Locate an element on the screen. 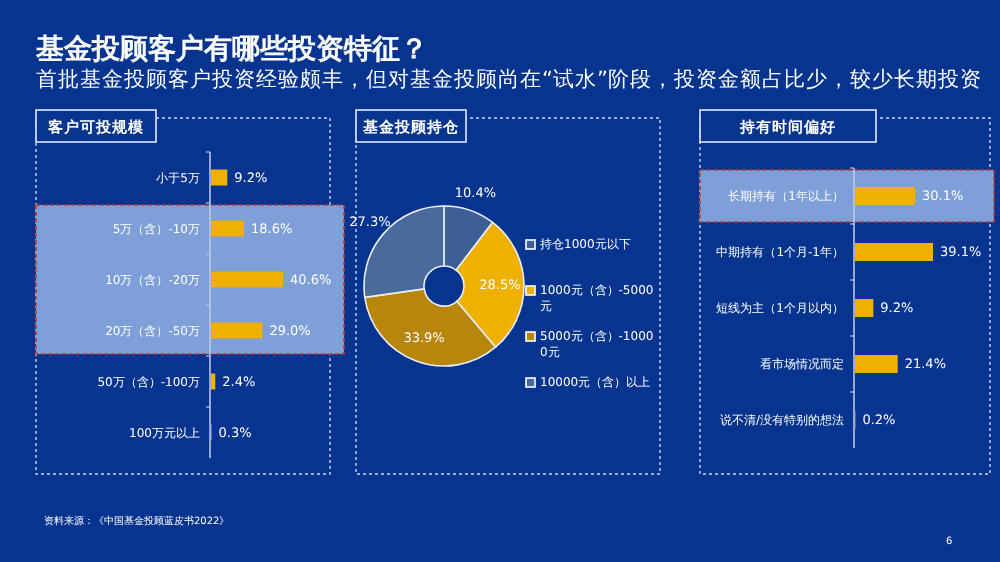 The height and width of the screenshot is (562, 1000). annotation: 首批基金投顾客户投资经验颇丰，但对基金投顾尚在“试水”阶段，投资金额占比少，较少长期投资 is located at coordinates (509, 80).